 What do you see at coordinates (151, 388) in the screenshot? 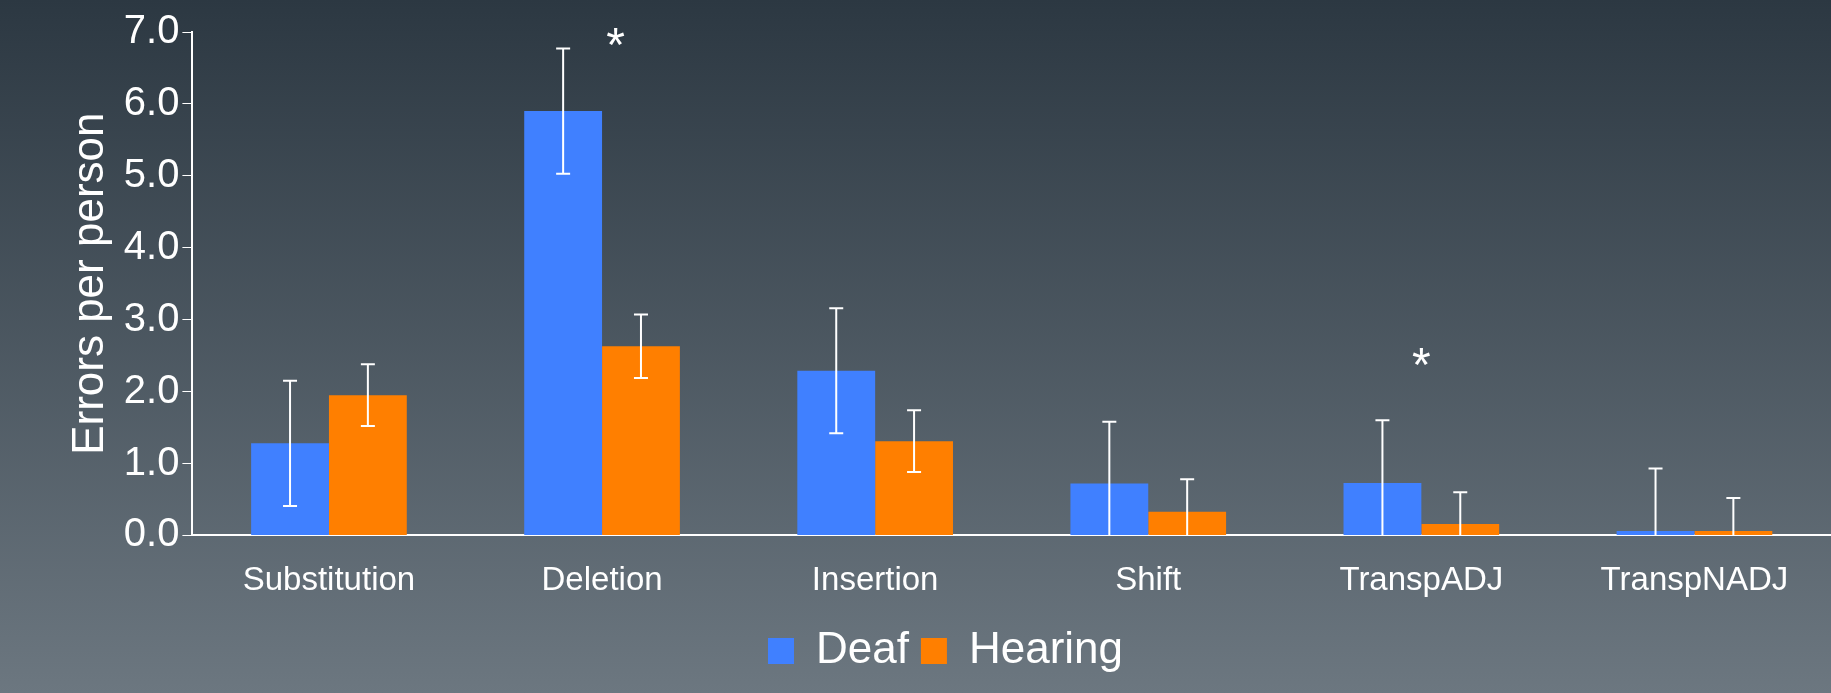
I see `y-tick-label: 2.0` at bounding box center [151, 388].